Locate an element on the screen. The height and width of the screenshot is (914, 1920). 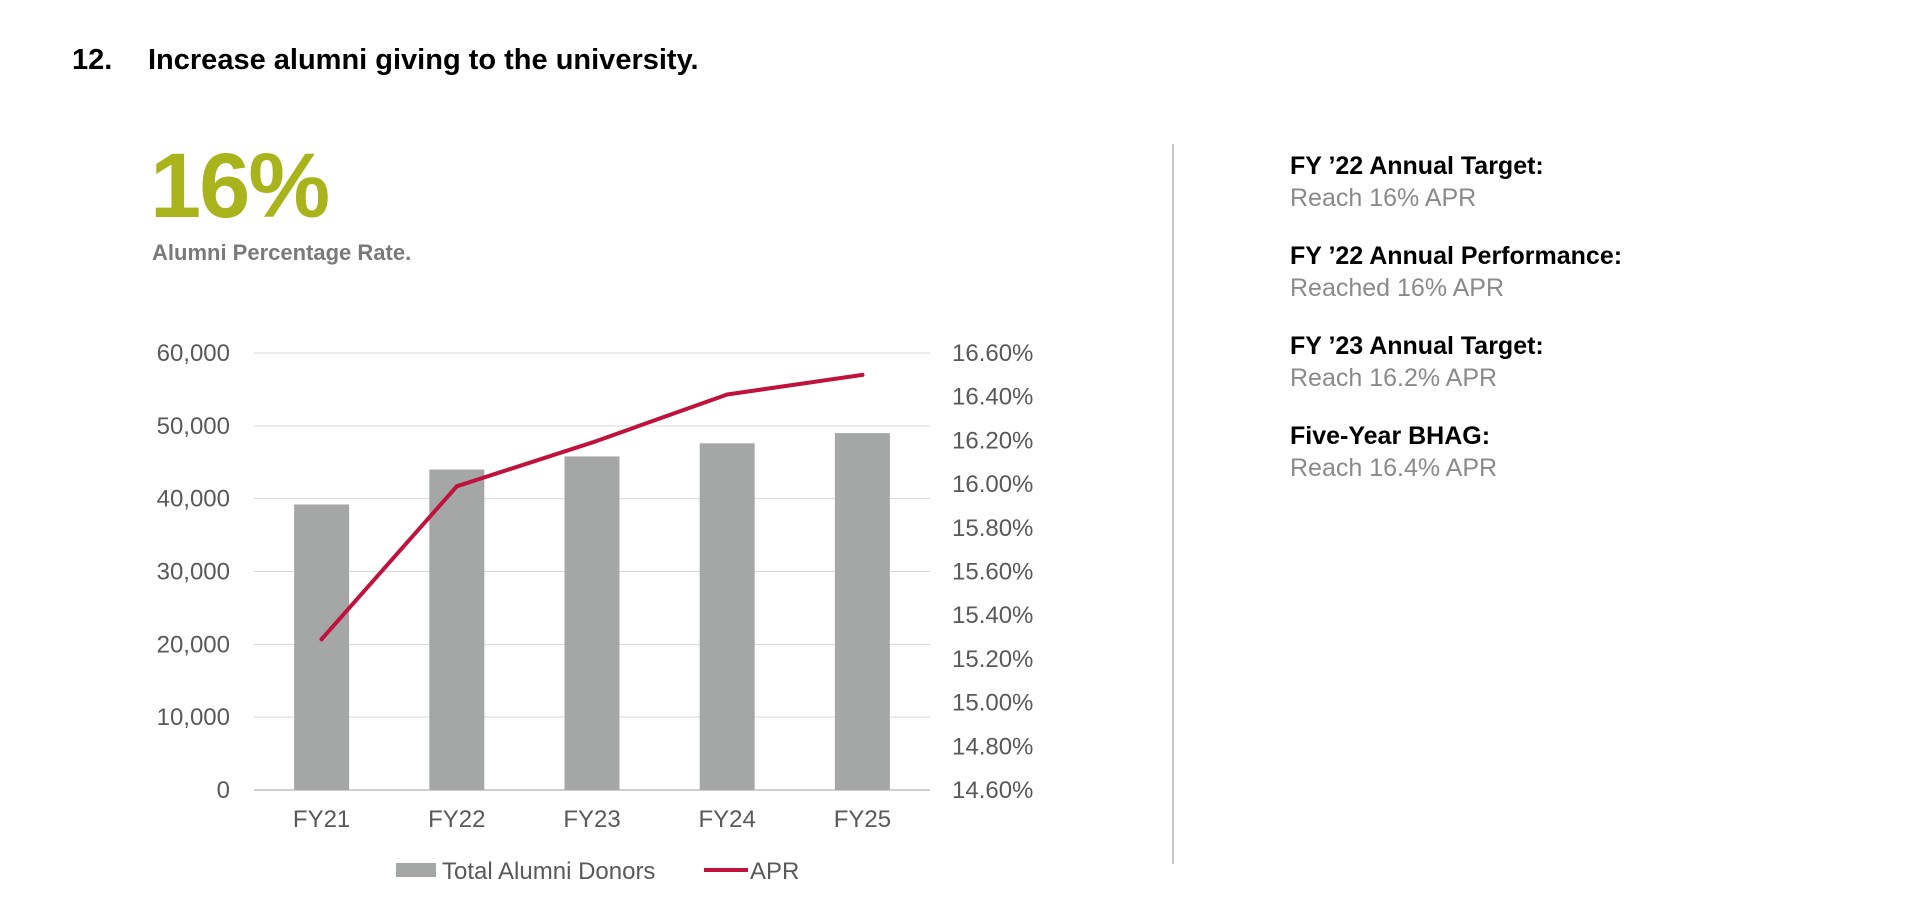
x-tick-label: FY24 is located at coordinates (727, 819).